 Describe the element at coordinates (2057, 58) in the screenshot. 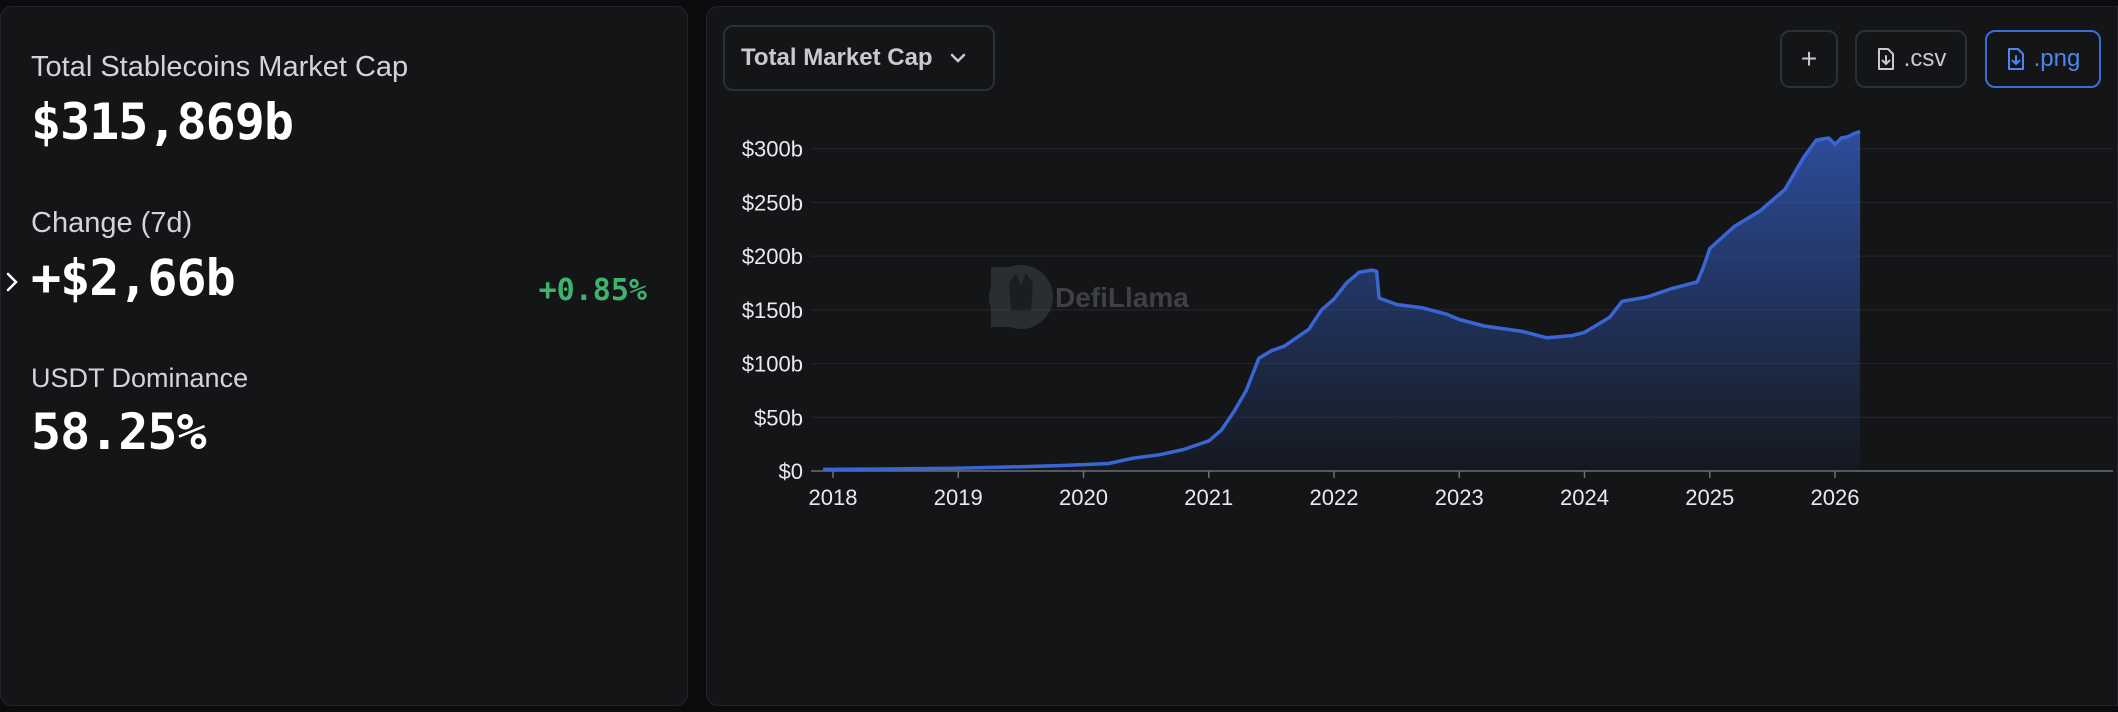

I see `png-label: .png` at that location.